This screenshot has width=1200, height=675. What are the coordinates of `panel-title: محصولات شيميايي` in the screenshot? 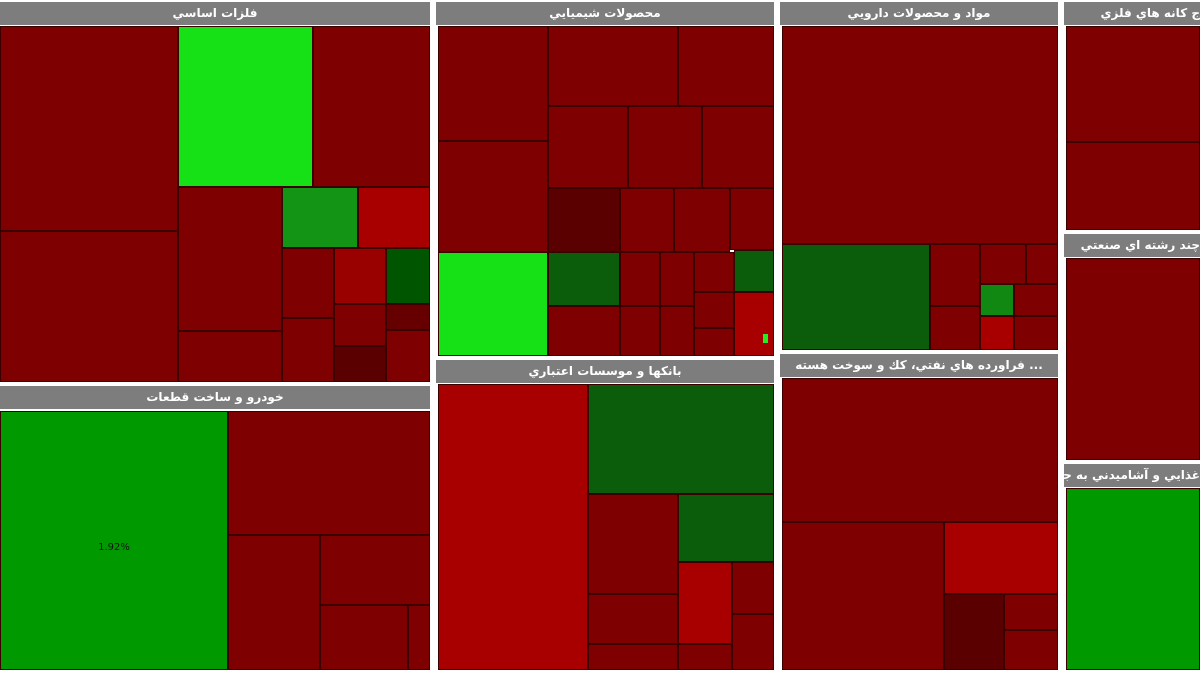 It's located at (605, 13).